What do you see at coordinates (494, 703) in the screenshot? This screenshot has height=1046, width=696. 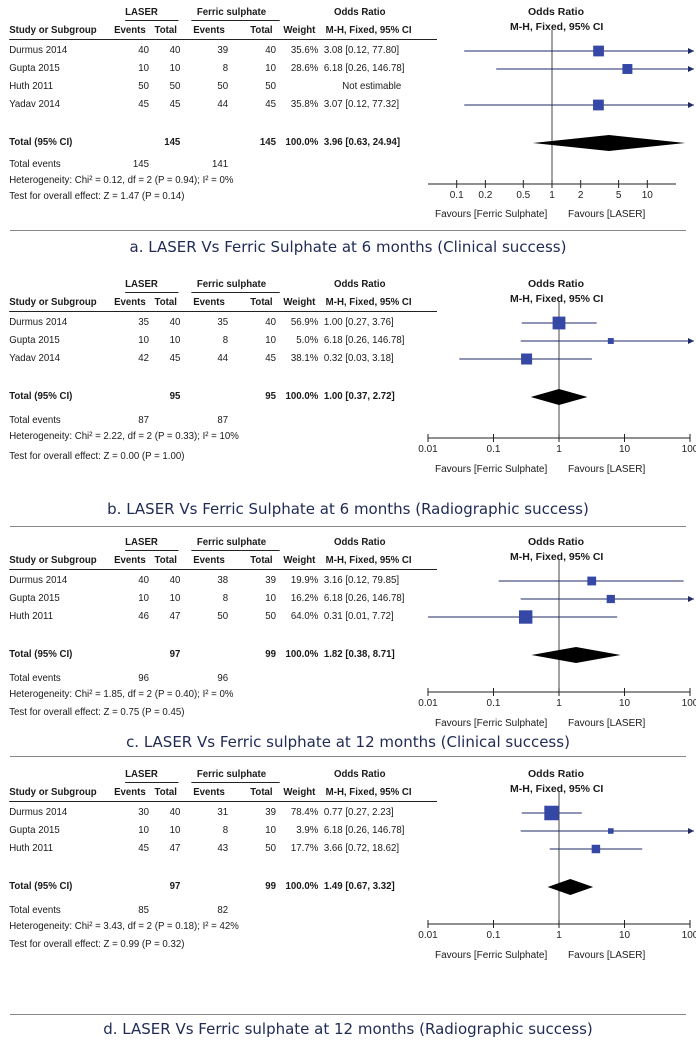 I see `x-tick-label: 0.1` at bounding box center [494, 703].